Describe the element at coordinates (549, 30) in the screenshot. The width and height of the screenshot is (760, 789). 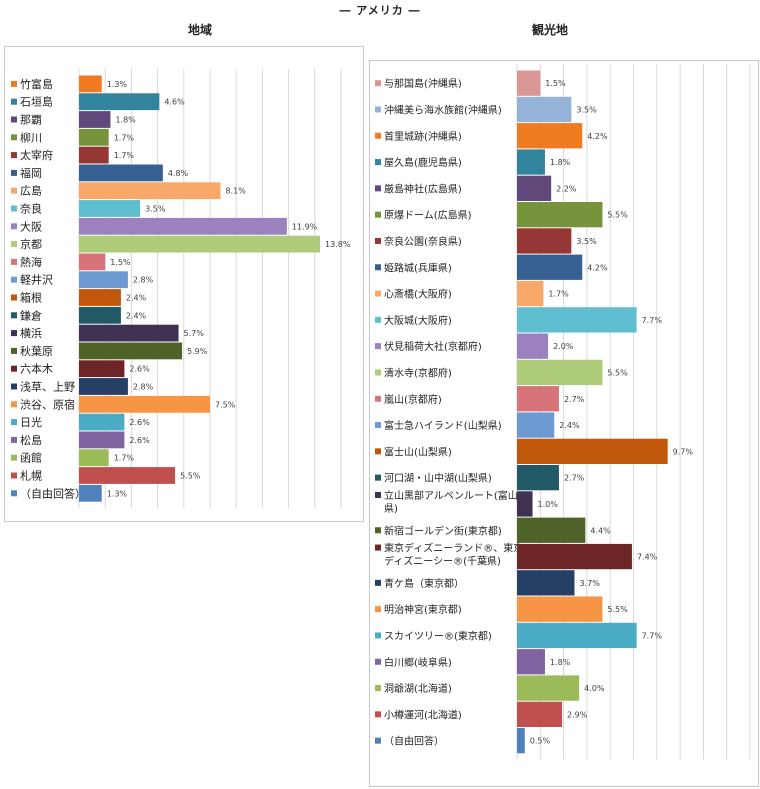
I see `sightseeing-chart-title: 観光地` at that location.